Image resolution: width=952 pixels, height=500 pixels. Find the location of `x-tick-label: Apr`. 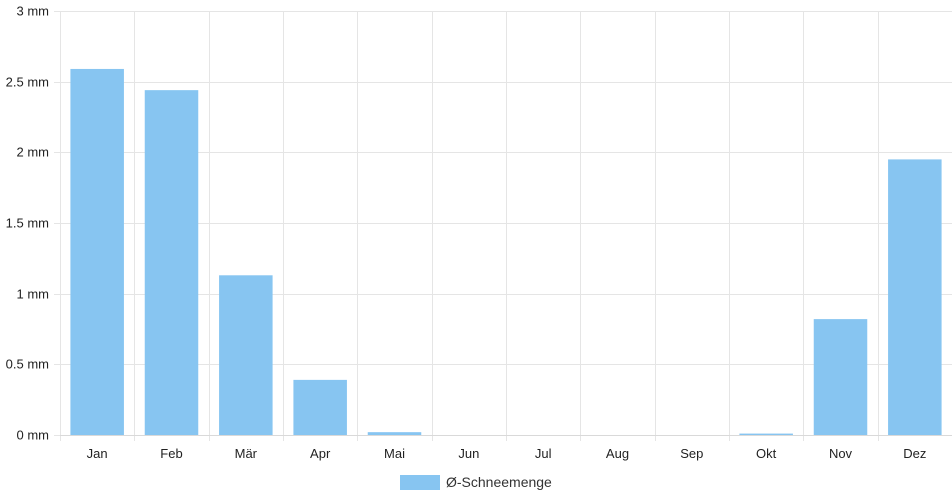

x-tick-label: Apr is located at coordinates (320, 453).